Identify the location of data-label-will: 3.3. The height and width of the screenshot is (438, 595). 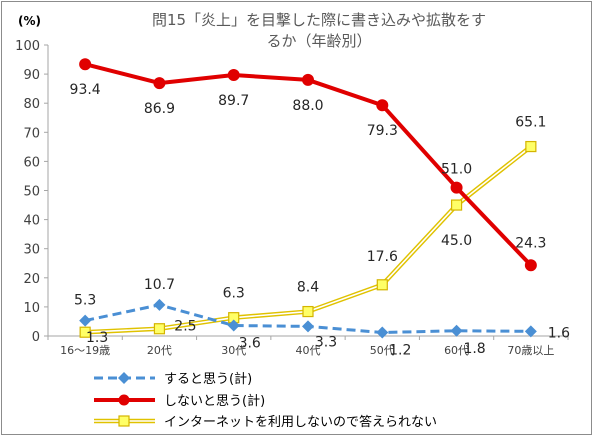
(326, 342).